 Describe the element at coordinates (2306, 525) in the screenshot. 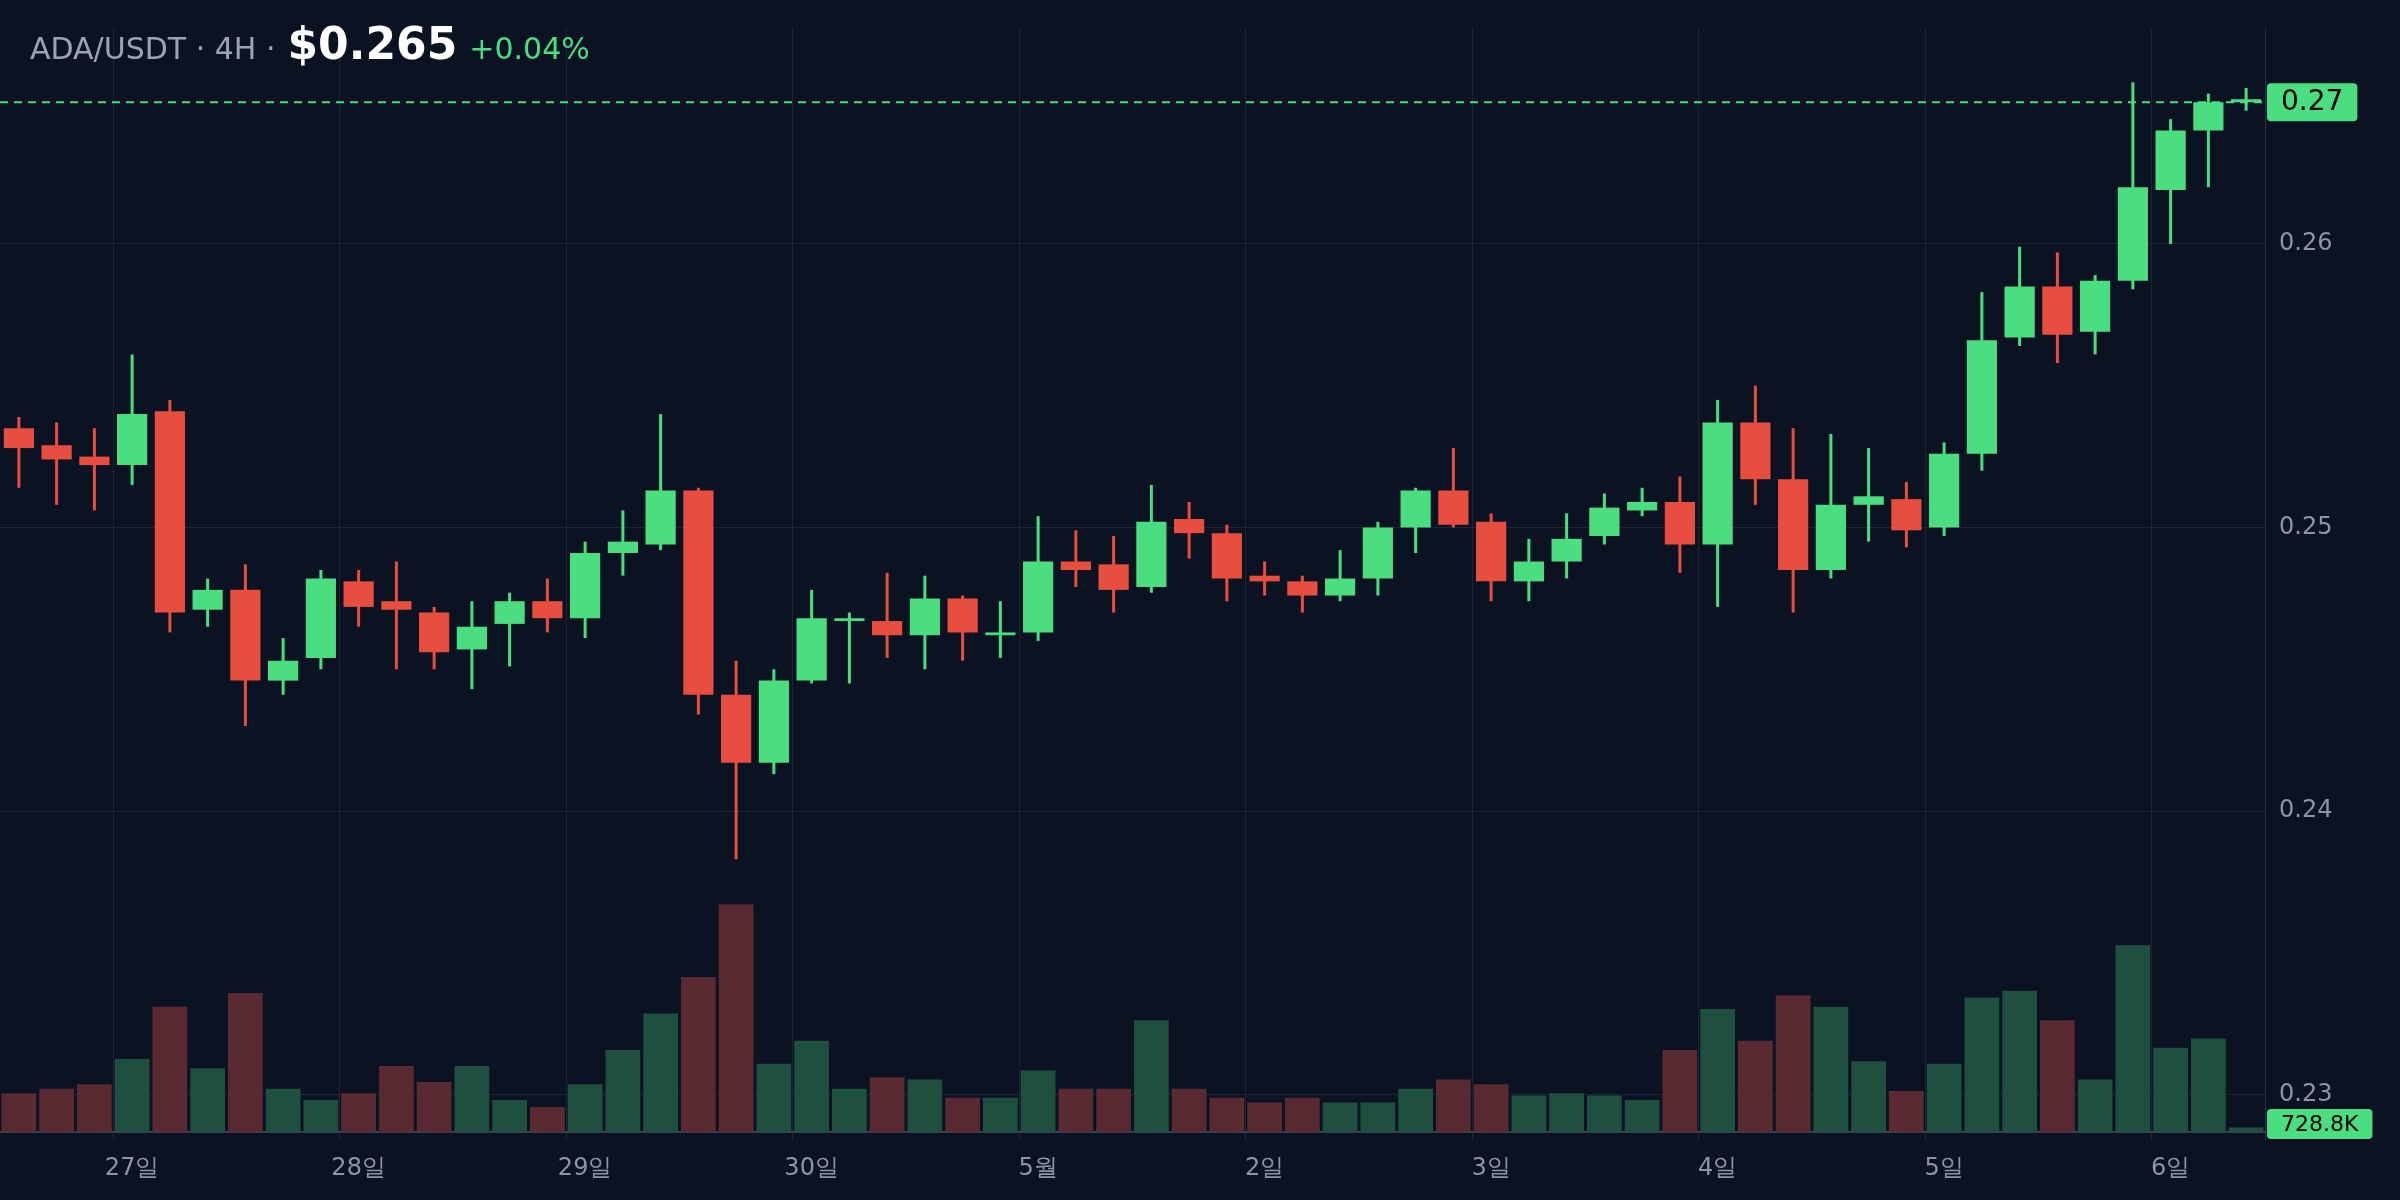

I see `y-tick-label: 0.25` at that location.